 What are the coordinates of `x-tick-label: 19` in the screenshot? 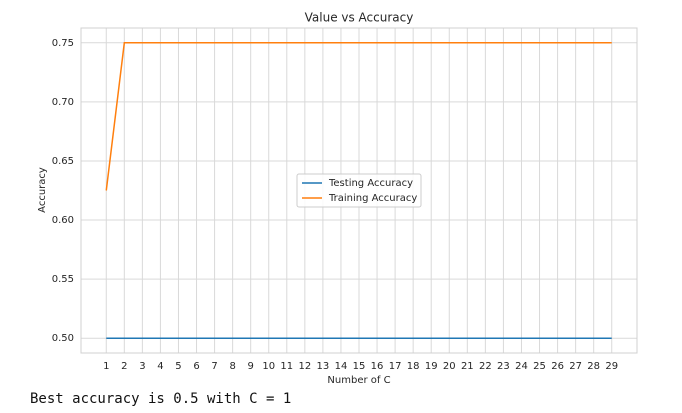 It's located at (431, 366).